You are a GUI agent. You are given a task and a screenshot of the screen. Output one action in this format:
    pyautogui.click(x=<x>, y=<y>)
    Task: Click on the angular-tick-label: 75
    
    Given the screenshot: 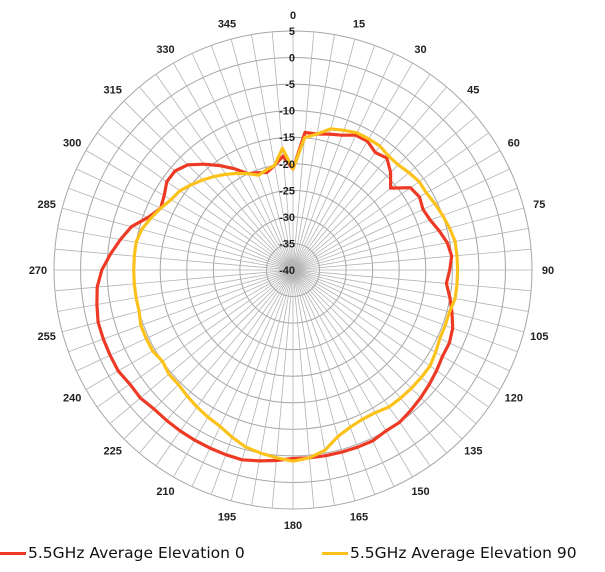 What is the action you would take?
    pyautogui.click(x=539, y=205)
    